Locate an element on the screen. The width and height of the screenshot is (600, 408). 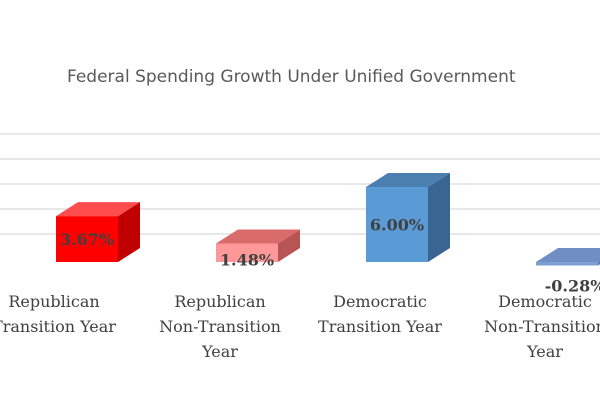
value-label: 6.00% is located at coordinates (397, 225).